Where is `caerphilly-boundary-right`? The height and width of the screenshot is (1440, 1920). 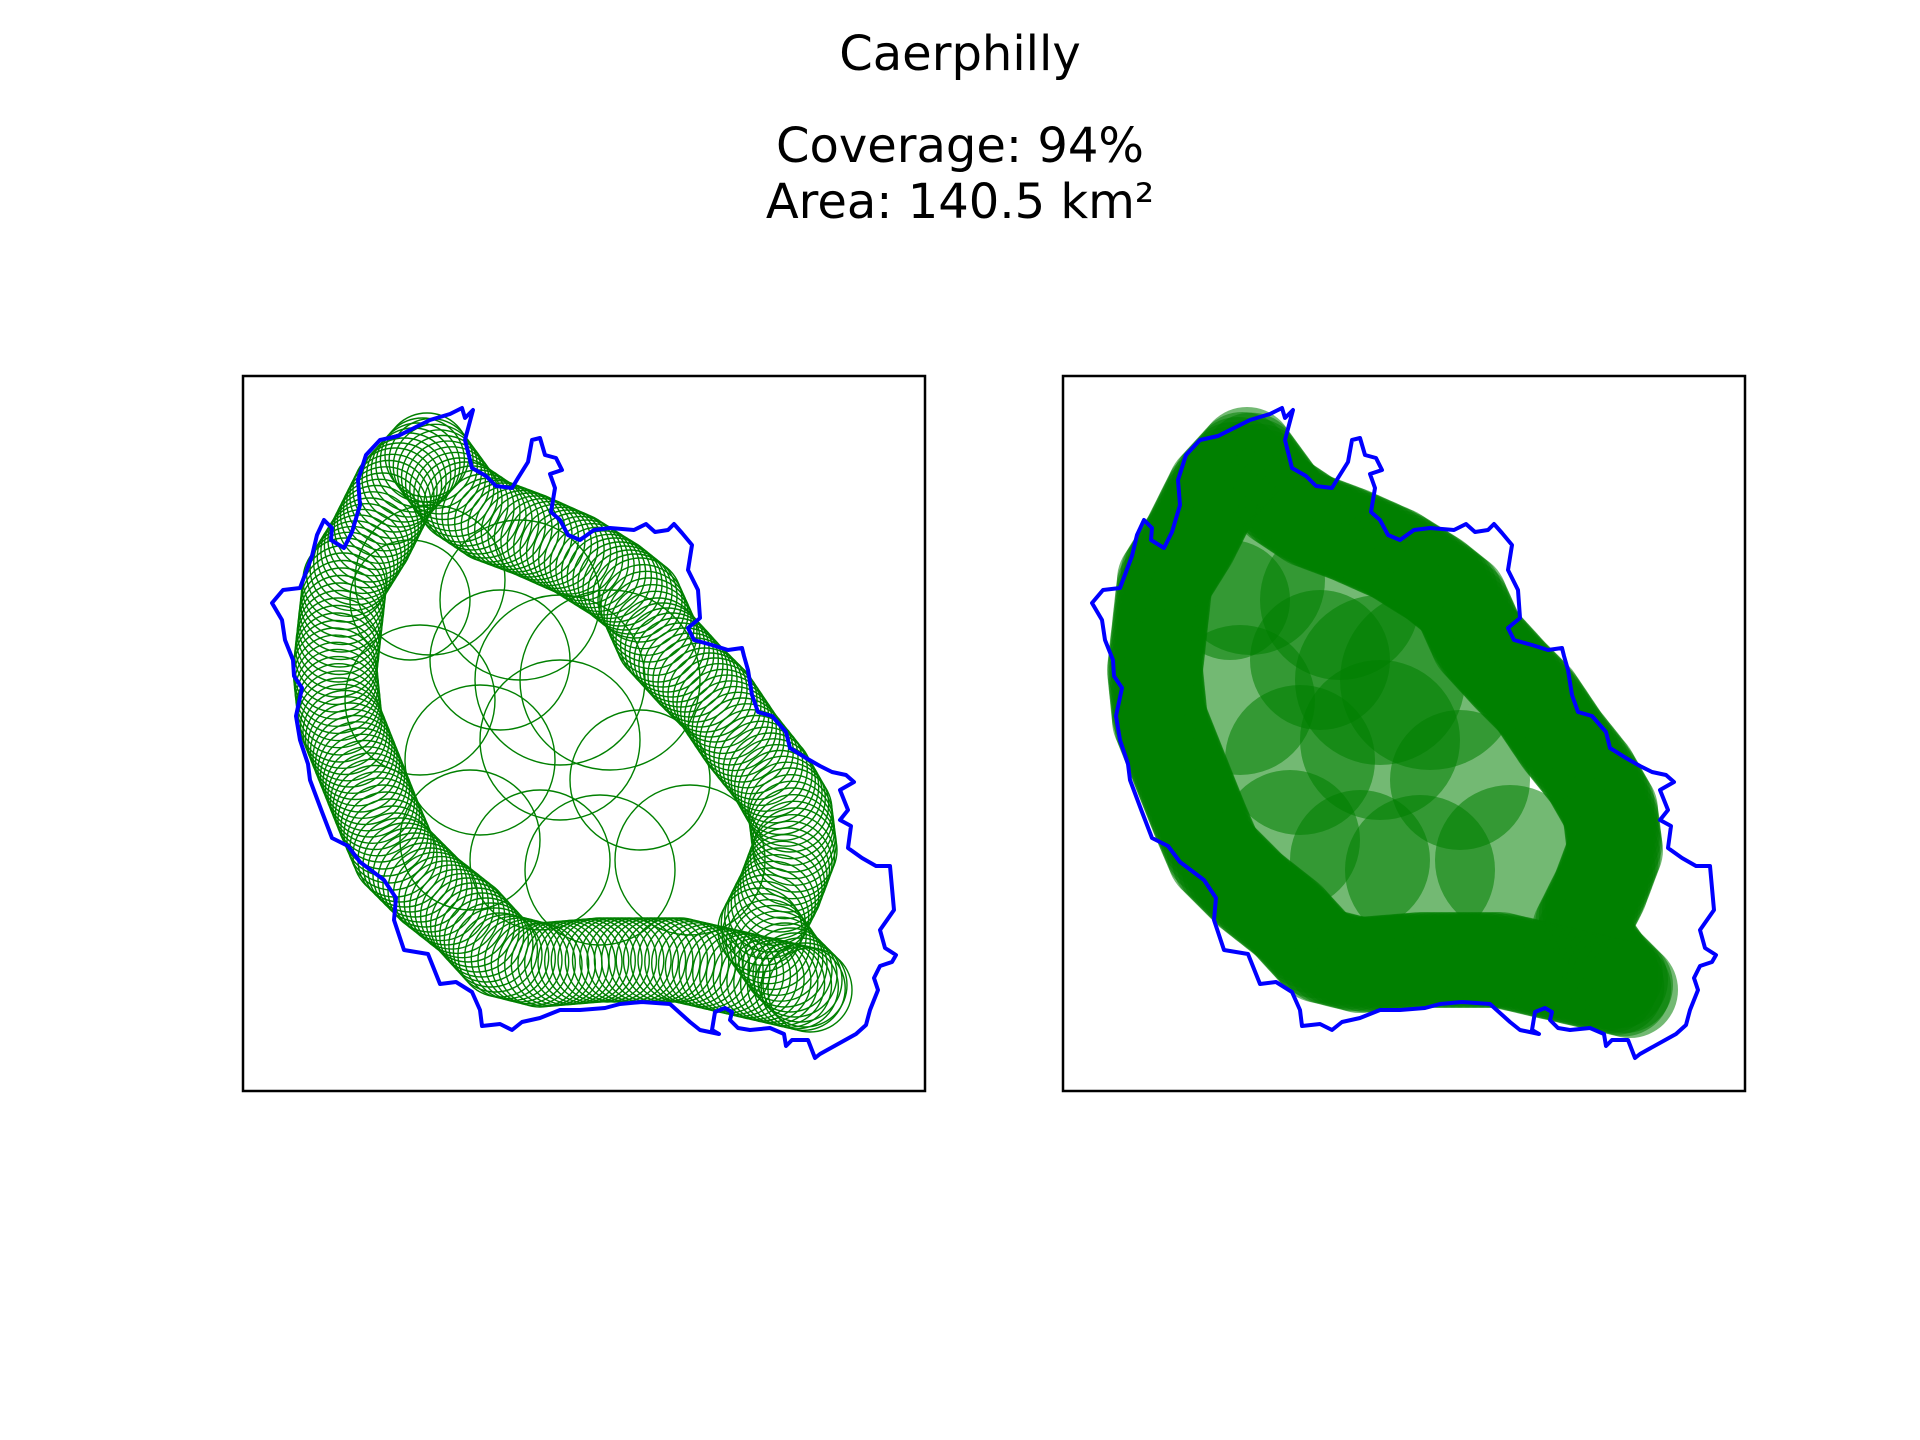 caerphilly-boundary-right is located at coordinates (1404, 733).